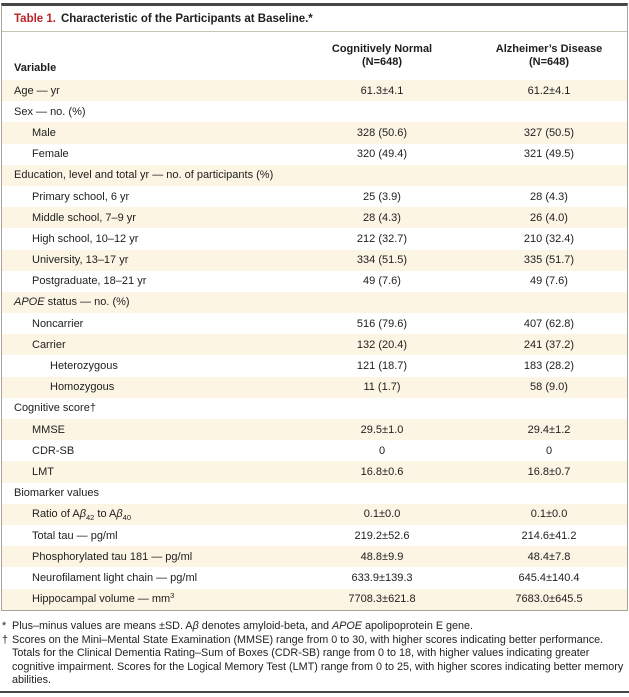 The width and height of the screenshot is (629, 697). Describe the element at coordinates (112, 556) in the screenshot. I see `row-label: Phosphorylated tau 181 — pg/ml` at that location.